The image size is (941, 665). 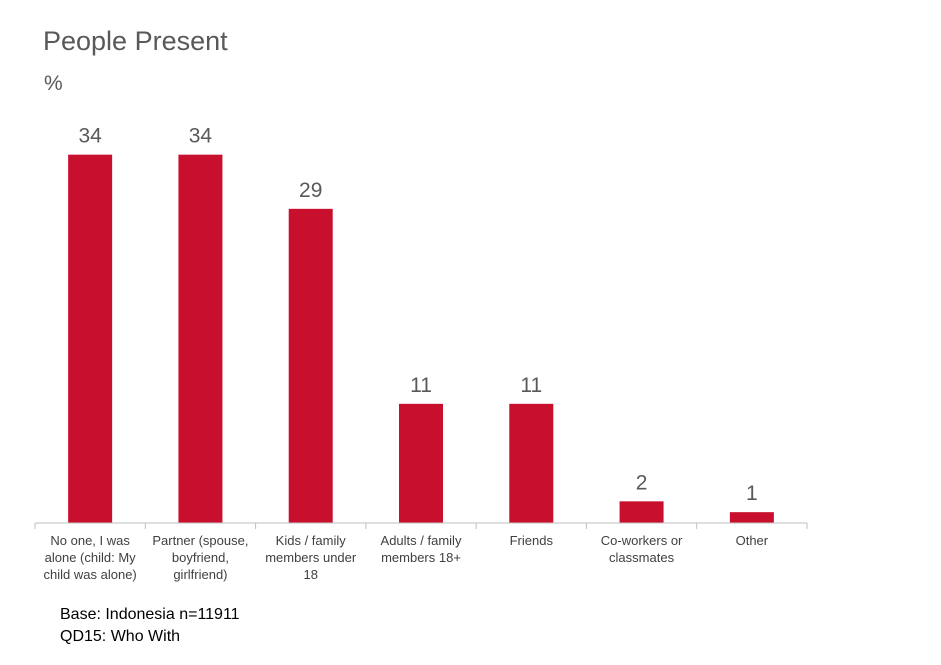 What do you see at coordinates (421, 549) in the screenshot?
I see `category-label-3: Adults / family members 18+` at bounding box center [421, 549].